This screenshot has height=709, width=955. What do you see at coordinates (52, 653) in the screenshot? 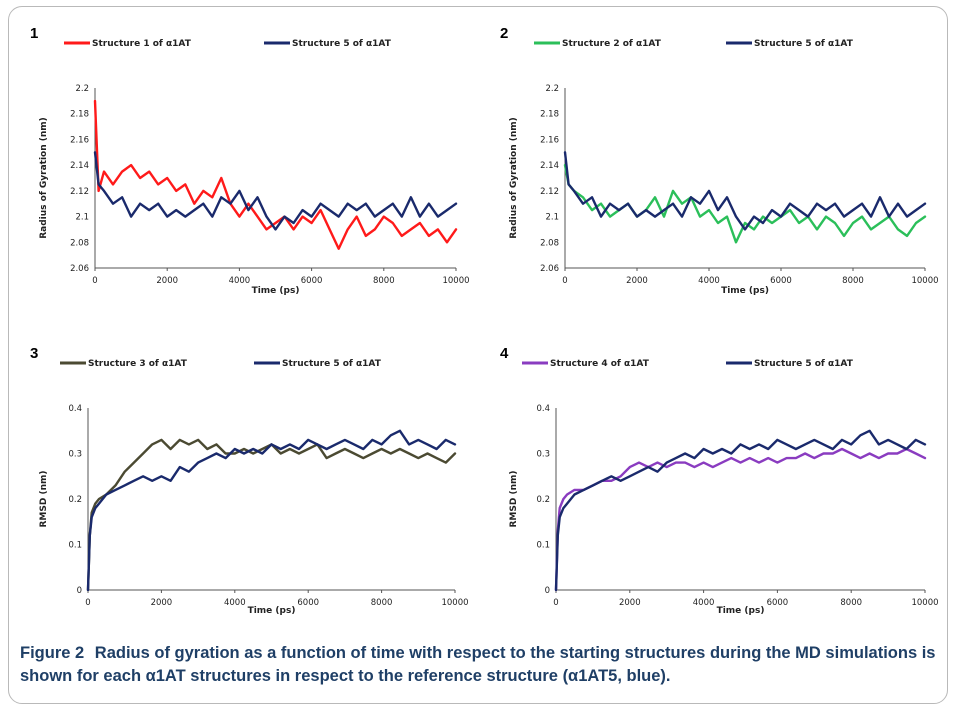
I see `caption-label: Figure 2` at bounding box center [52, 653].